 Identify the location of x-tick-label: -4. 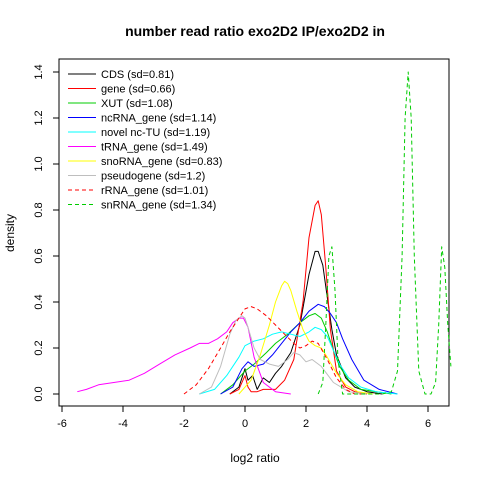
(123, 424).